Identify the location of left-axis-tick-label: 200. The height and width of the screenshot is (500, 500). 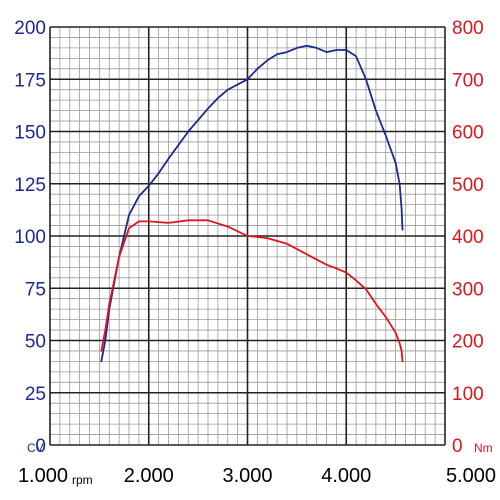
(30, 28).